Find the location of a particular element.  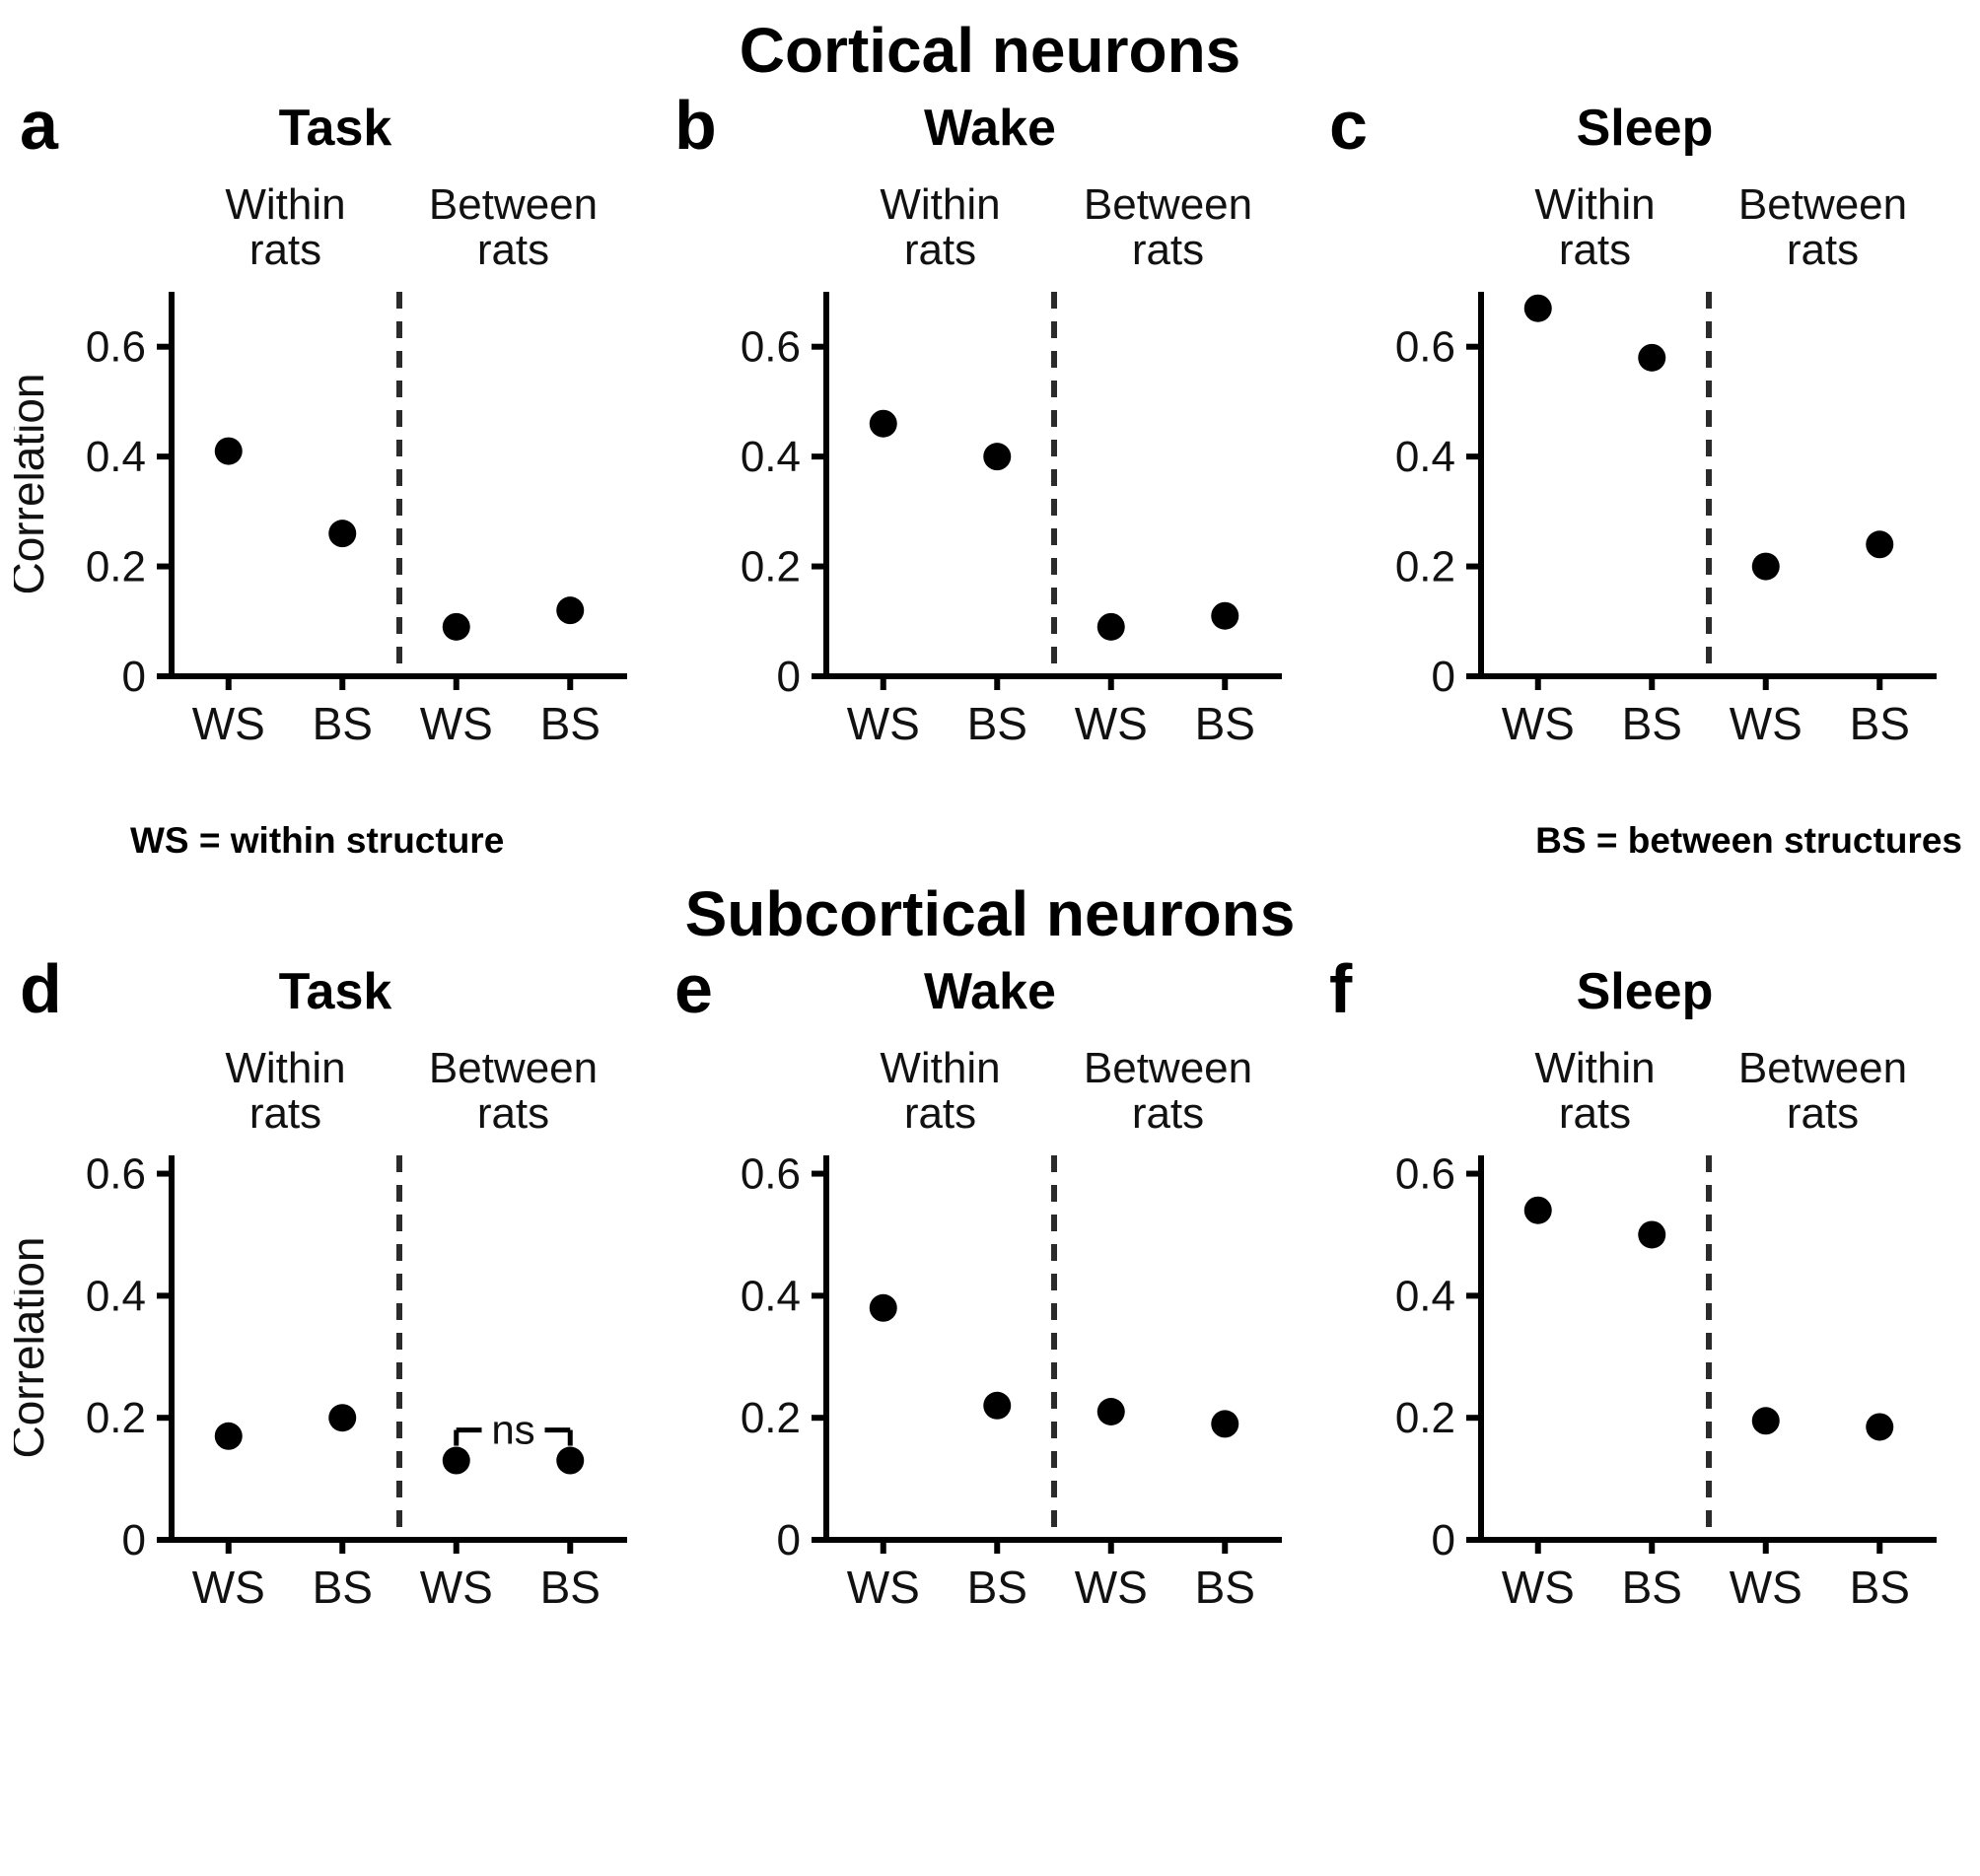

panel-a-header: a Task is located at coordinates (335, 133).